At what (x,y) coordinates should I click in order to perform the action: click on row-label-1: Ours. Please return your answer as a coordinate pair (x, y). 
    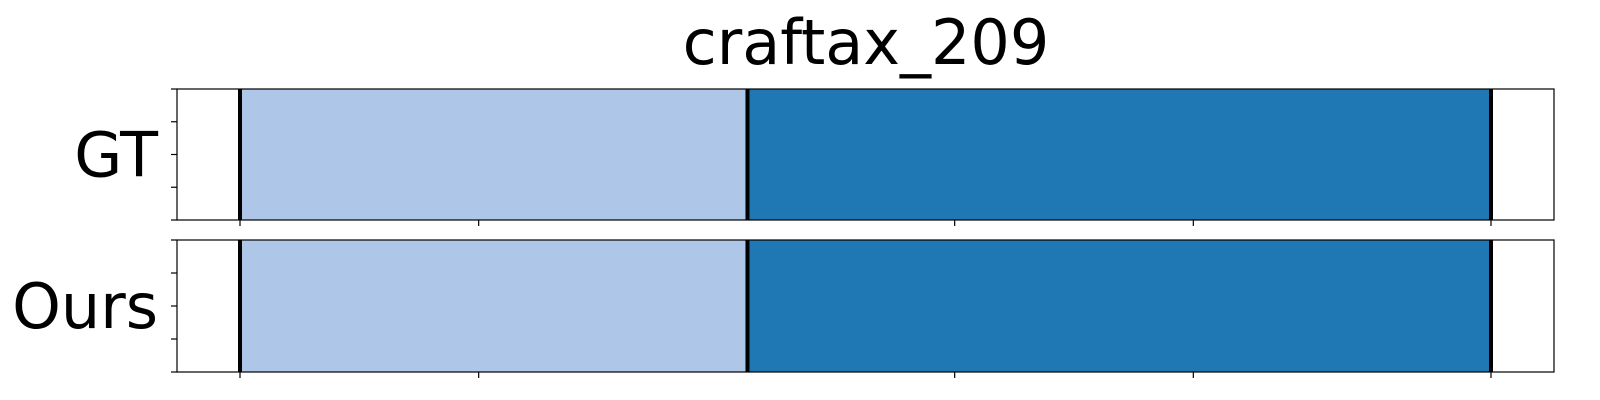
    Looking at the image, I should click on (85, 306).